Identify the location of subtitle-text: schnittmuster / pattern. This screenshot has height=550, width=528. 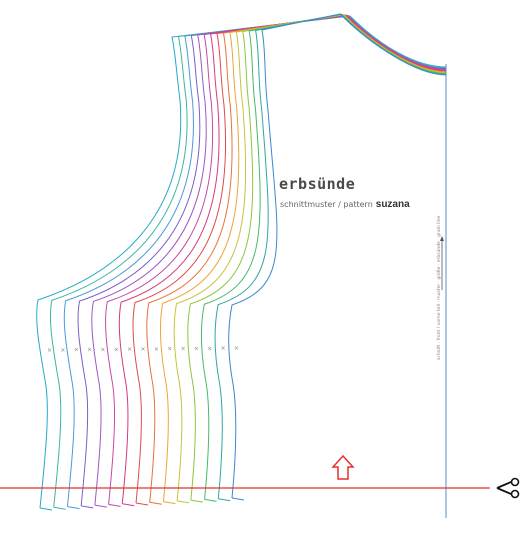
(326, 204).